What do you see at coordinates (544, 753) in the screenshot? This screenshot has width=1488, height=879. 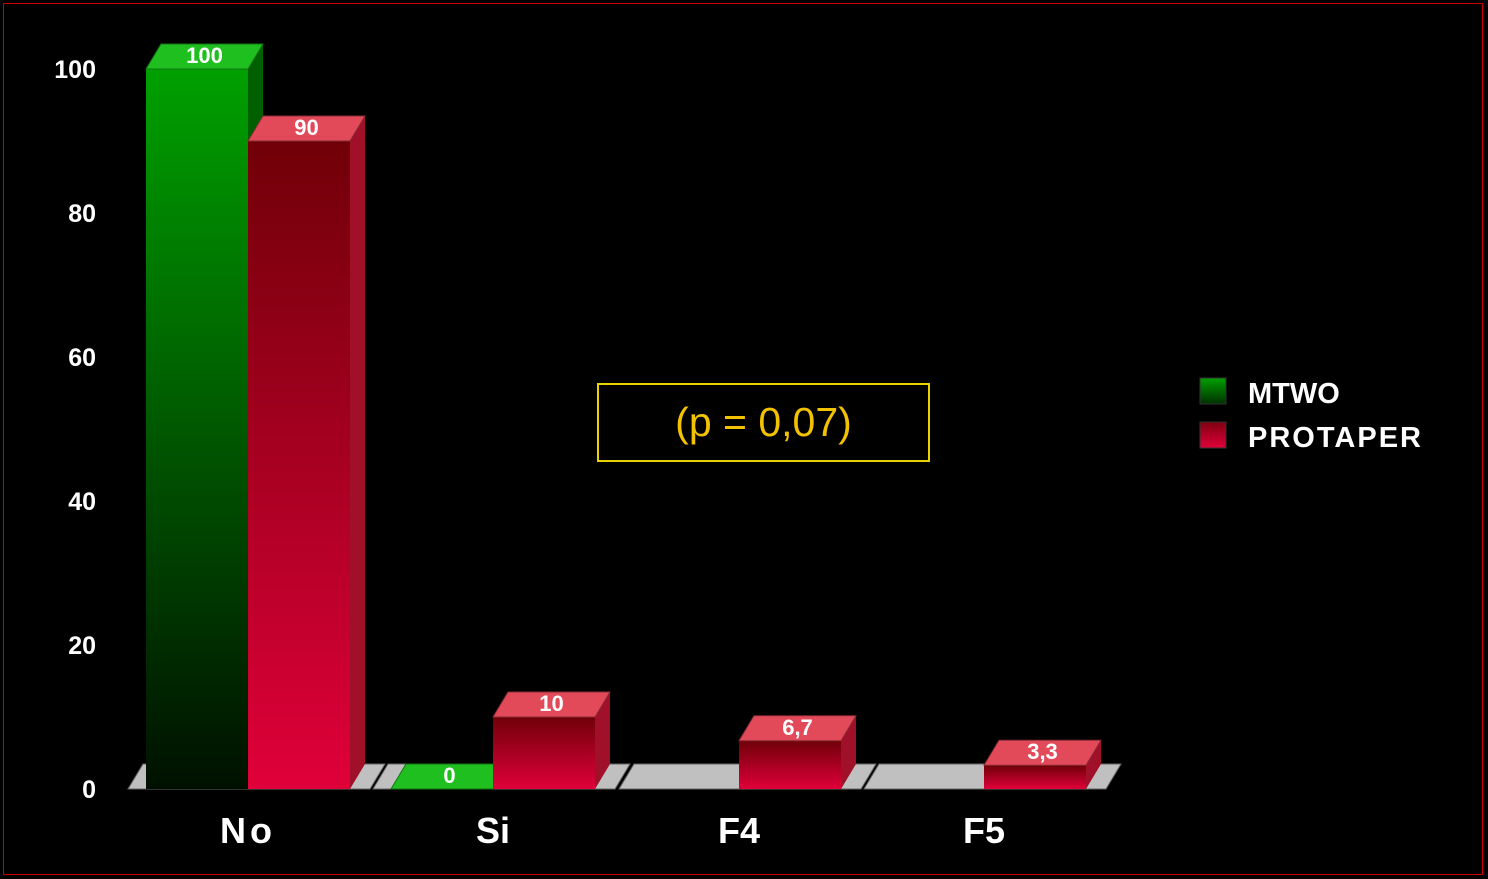 I see `bar-protaper-si` at bounding box center [544, 753].